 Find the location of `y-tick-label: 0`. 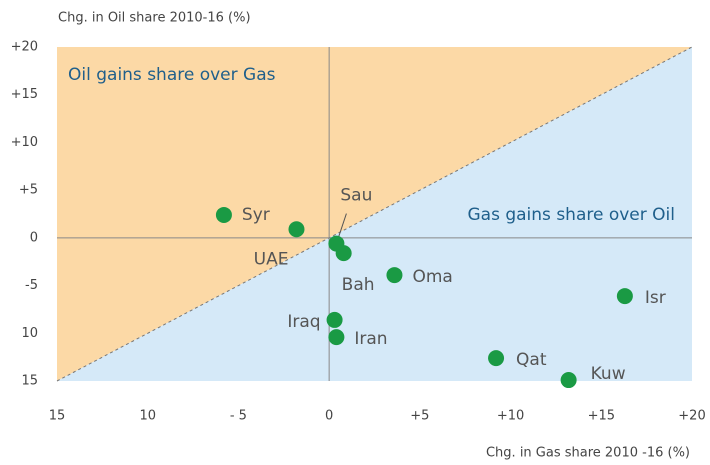

y-tick-label: 0 is located at coordinates (34, 237).